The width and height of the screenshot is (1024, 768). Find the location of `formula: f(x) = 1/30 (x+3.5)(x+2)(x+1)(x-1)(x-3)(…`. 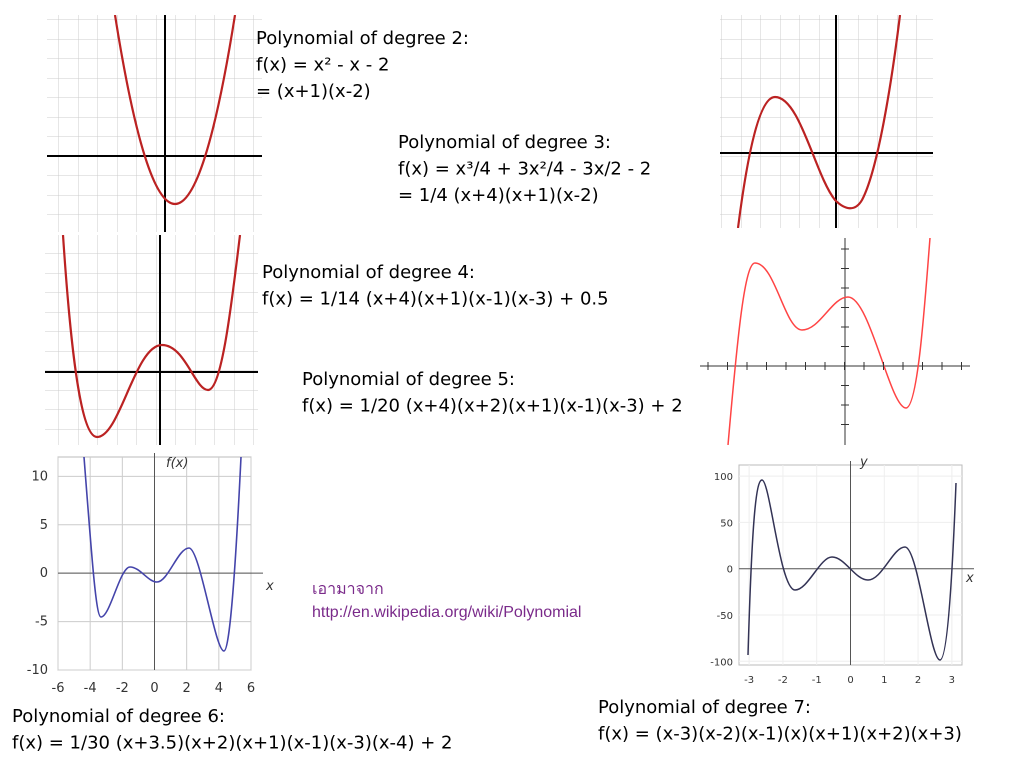

formula: f(x) = 1/30 (x+3.5)(x+2)(x+1)(x-1)(x-3)(… is located at coordinates (232, 743).